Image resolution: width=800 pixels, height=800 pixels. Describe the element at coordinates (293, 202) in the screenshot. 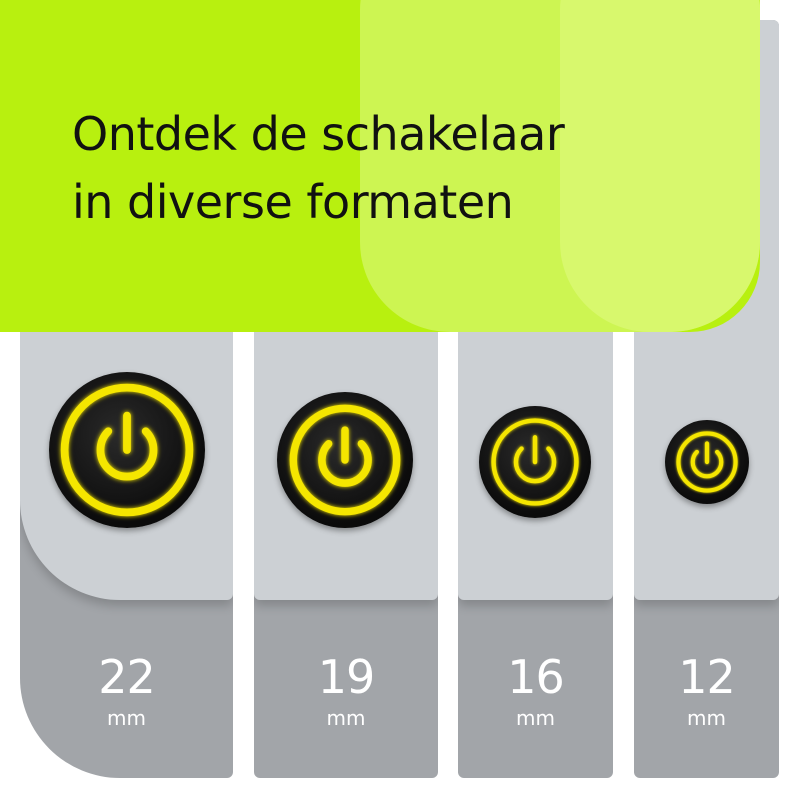

I see `title-line-2: in diverse formaten` at that location.